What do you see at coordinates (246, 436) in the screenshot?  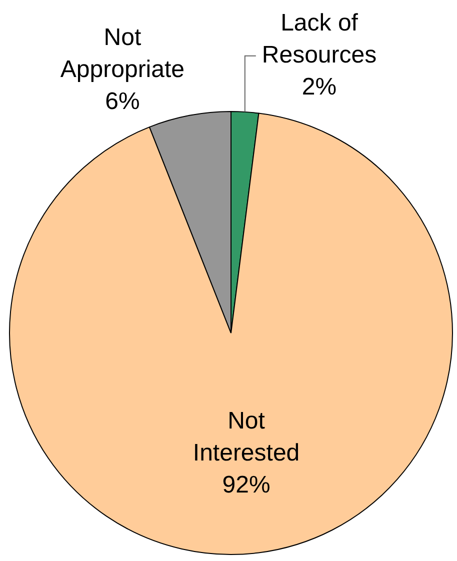 I see `slice-label: Not Interested` at bounding box center [246, 436].